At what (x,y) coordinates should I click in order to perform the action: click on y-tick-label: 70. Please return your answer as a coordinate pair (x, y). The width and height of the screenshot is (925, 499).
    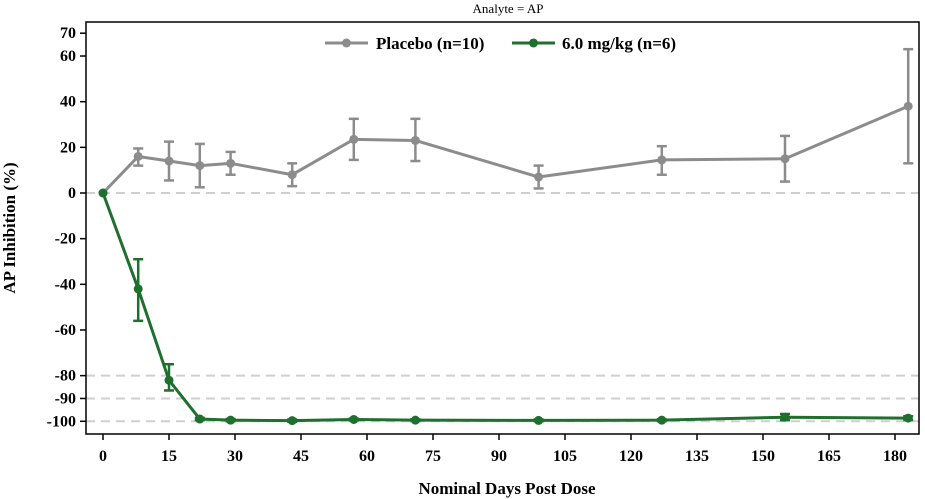
    Looking at the image, I should click on (68, 33).